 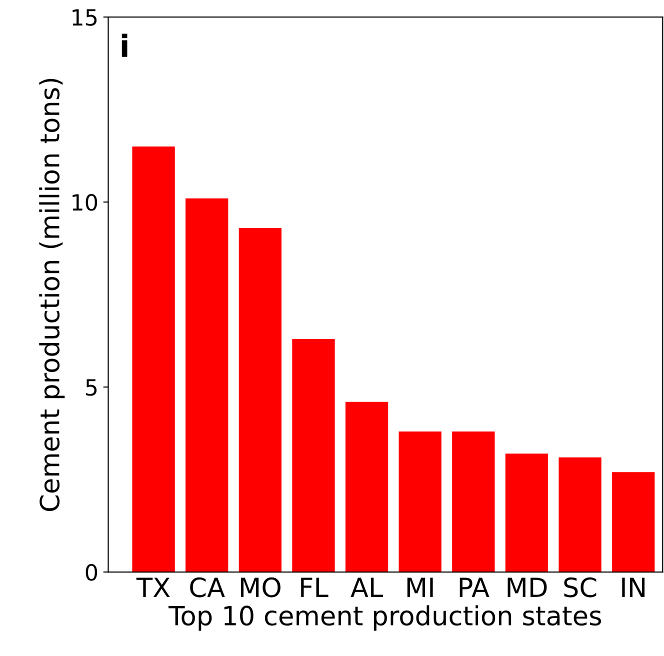 I want to click on x-tick-label: AL, so click(x=367, y=587).